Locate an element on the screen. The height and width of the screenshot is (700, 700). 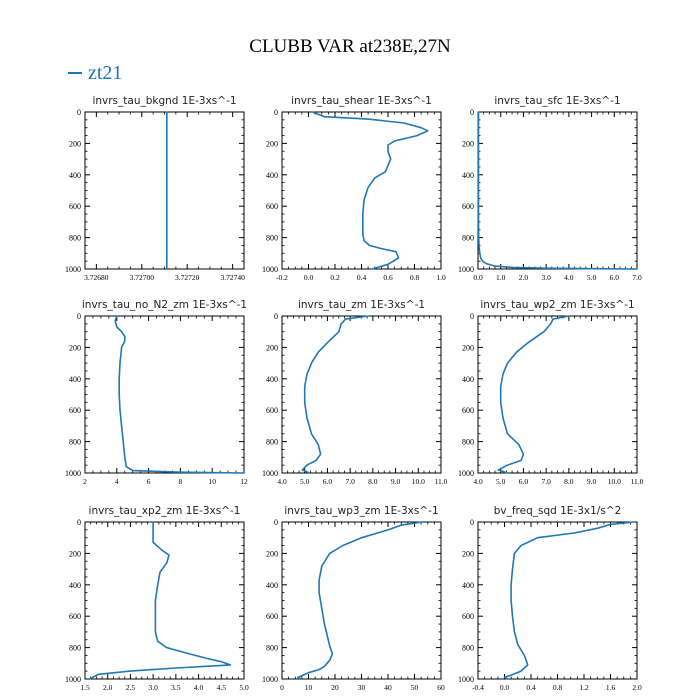
panel-title: invrs_tau_bkgnd 1E-3xs^-1 is located at coordinates (164, 101).